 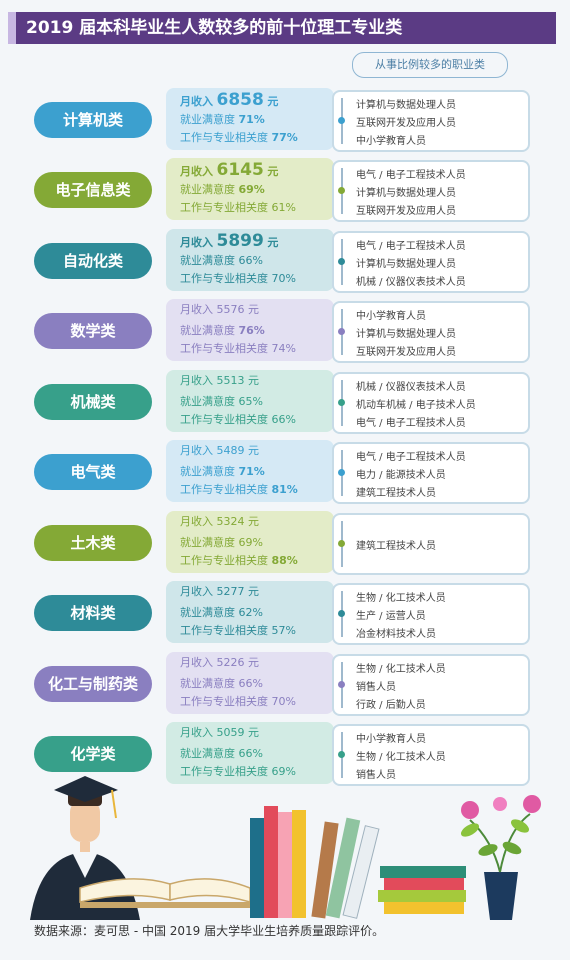 I want to click on income-value: 6858, so click(x=240, y=100).